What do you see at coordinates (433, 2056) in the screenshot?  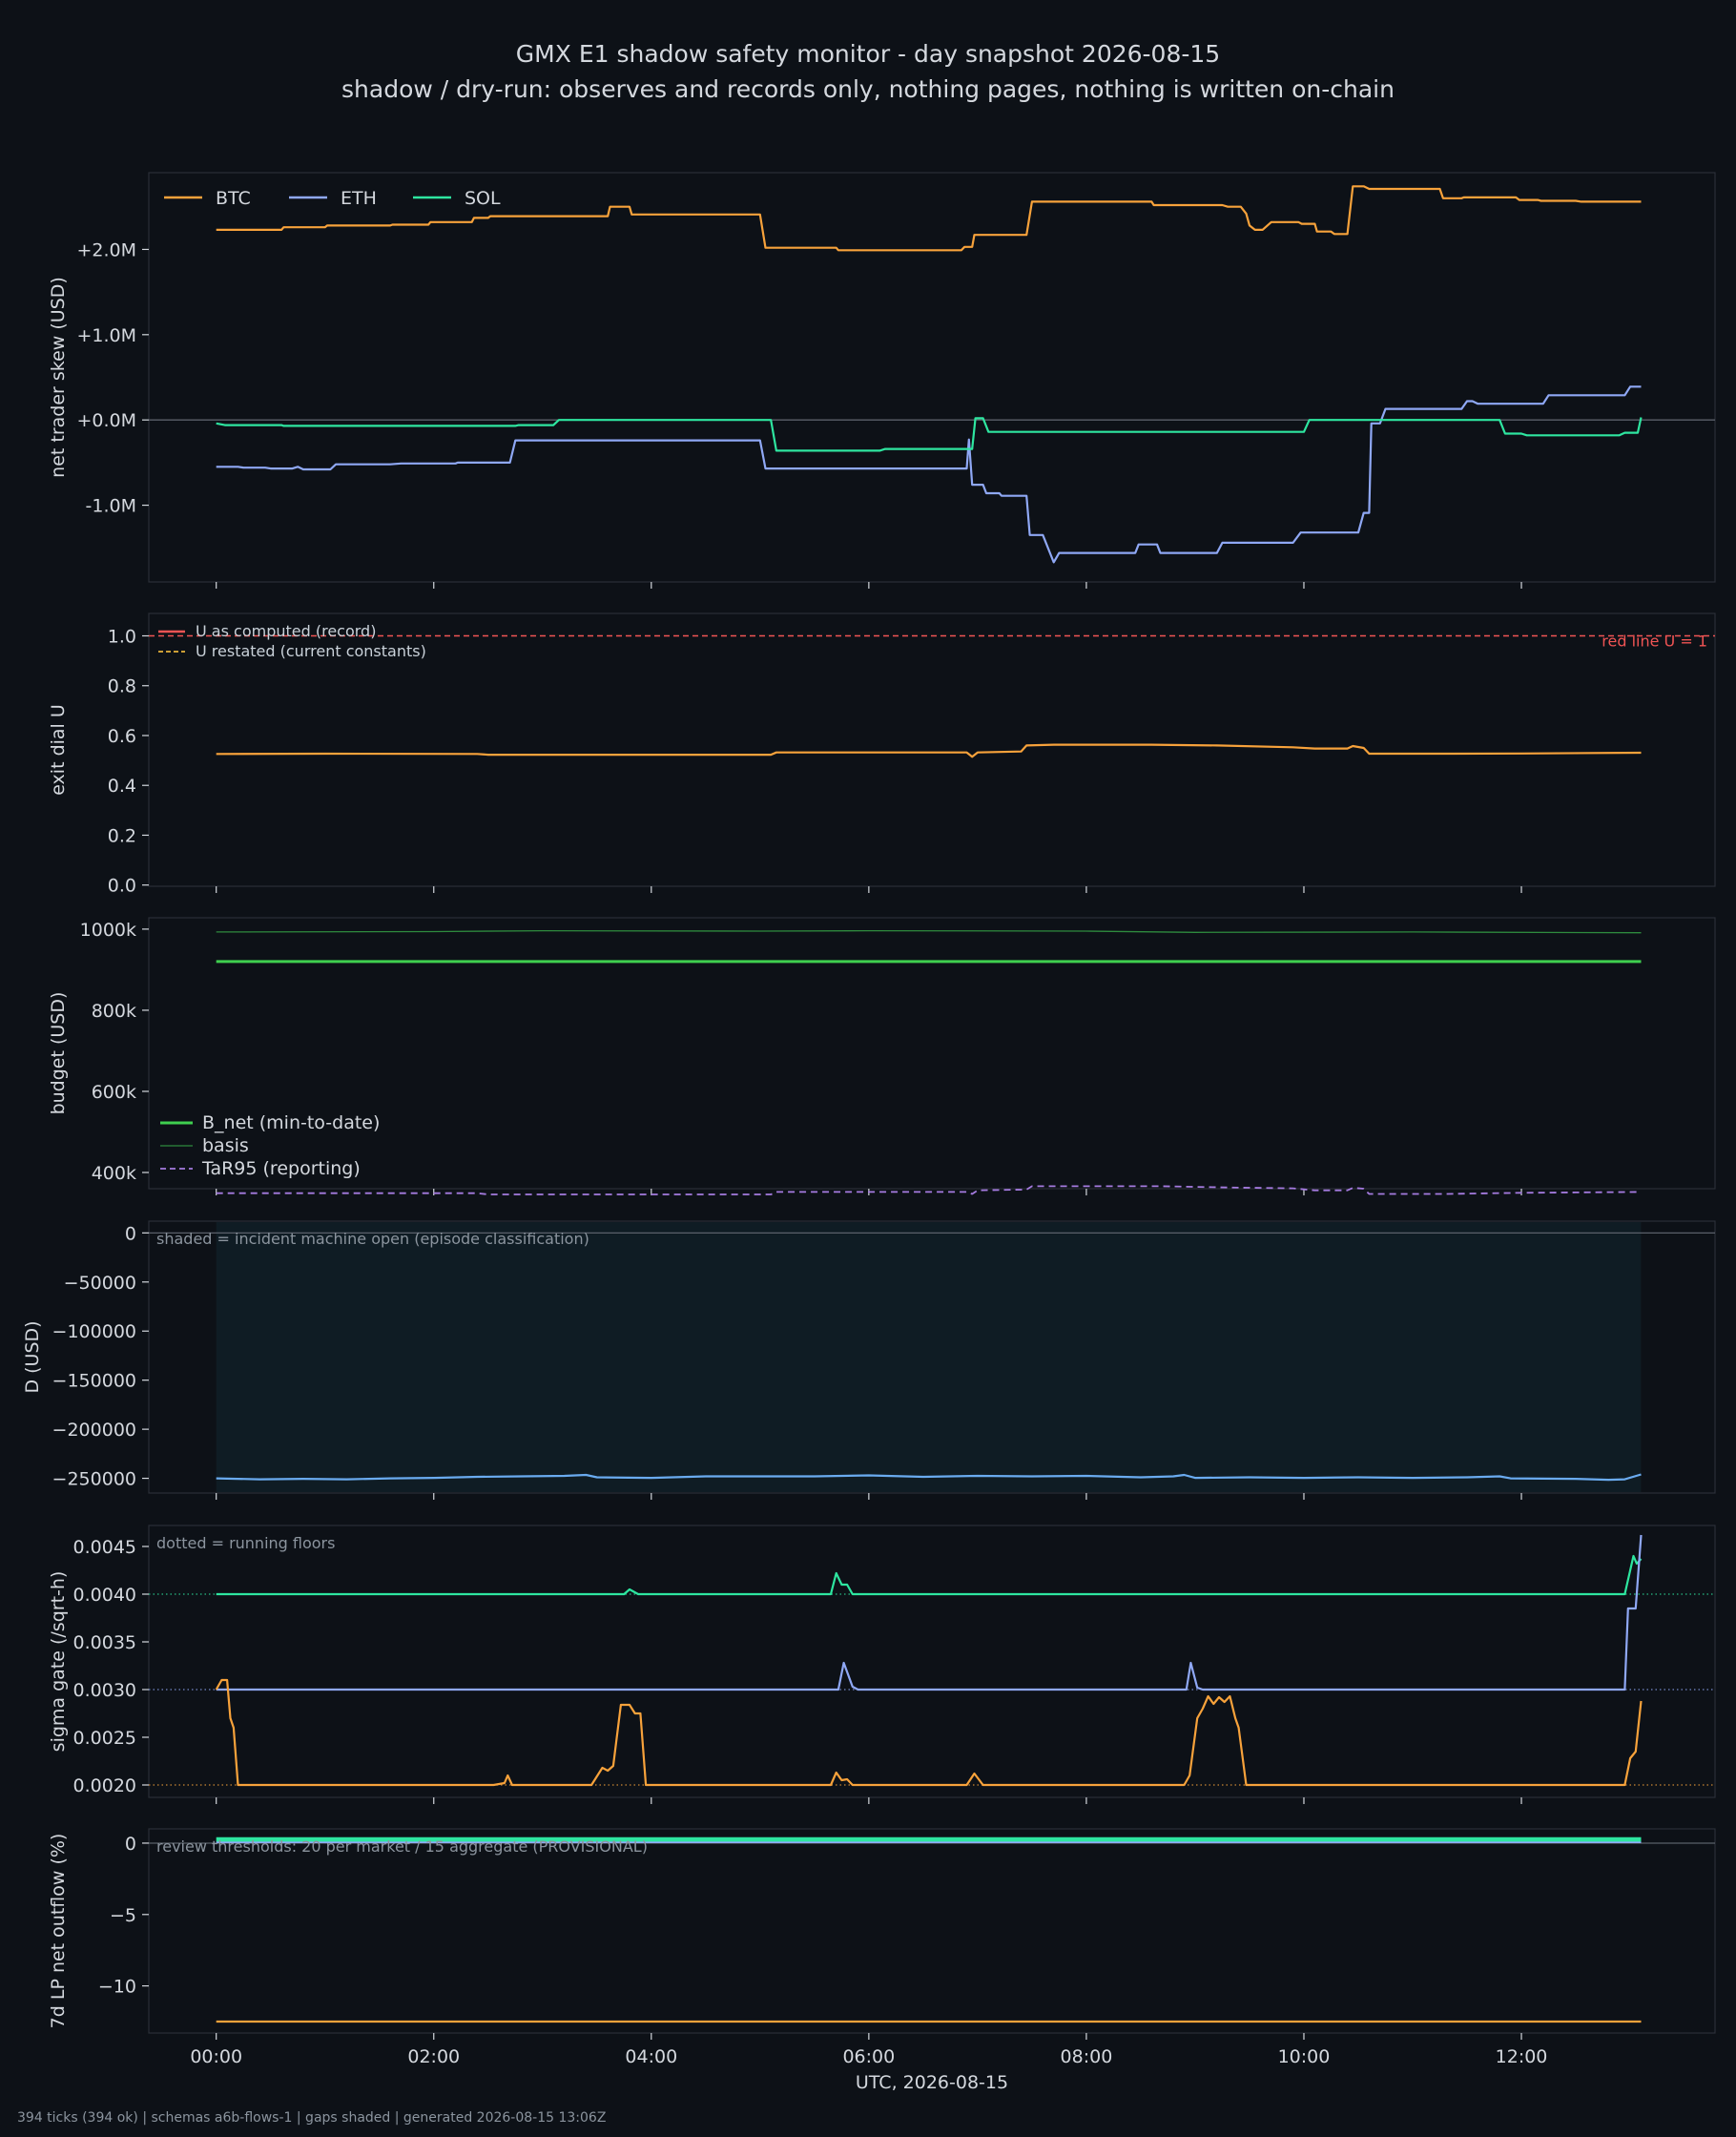 I see `x-tick-label: 02:00` at bounding box center [433, 2056].